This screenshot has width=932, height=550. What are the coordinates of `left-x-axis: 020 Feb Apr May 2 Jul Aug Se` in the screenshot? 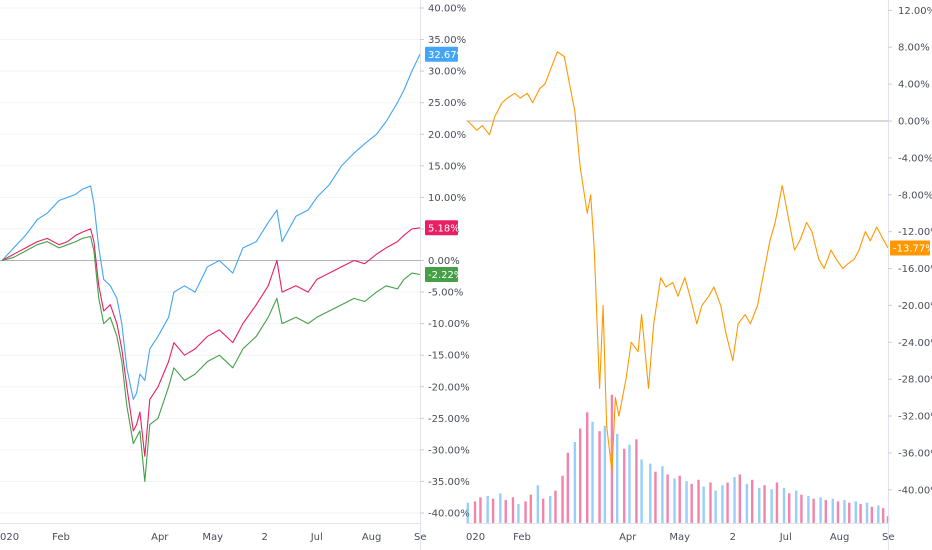 It's located at (213, 537).